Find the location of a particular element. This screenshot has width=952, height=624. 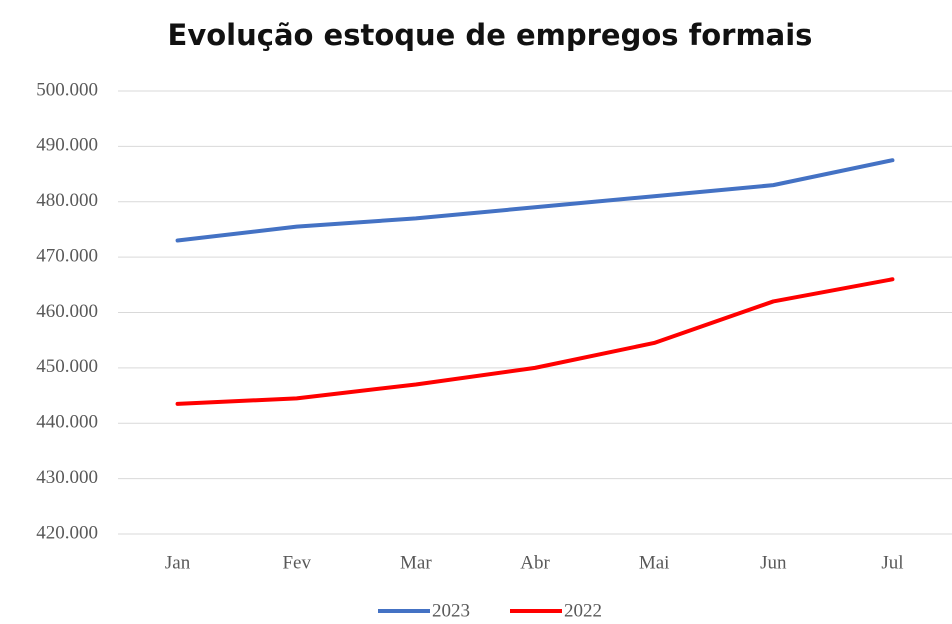

legend-label: 2023 is located at coordinates (451, 610).